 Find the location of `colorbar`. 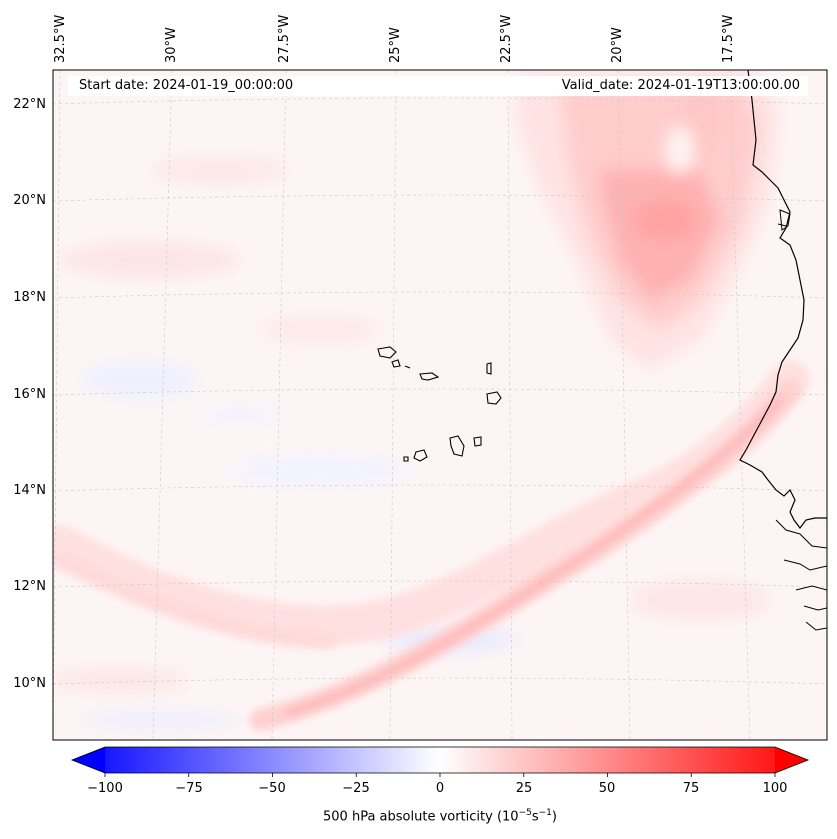

colorbar is located at coordinates (440, 761).